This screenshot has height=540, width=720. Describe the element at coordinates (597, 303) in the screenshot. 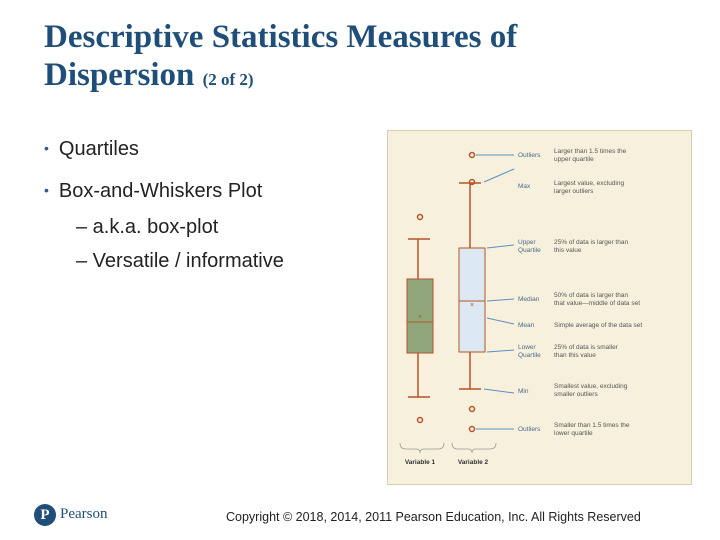

I see `legend-desc: that value—middle of data set` at that location.